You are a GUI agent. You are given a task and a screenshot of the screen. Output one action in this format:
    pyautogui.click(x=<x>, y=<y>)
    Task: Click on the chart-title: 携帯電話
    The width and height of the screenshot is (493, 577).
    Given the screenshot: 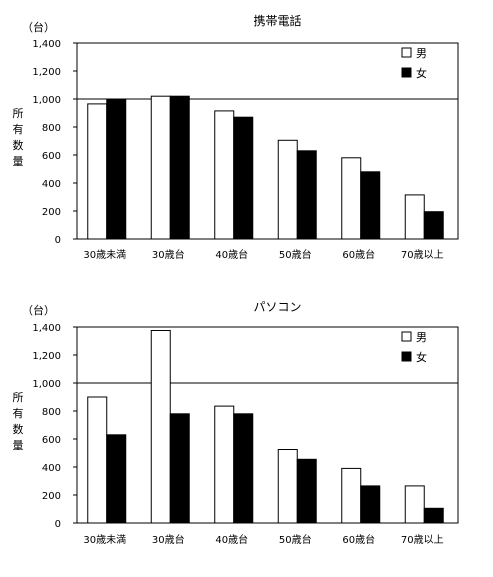 What is the action you would take?
    pyautogui.click(x=277, y=20)
    